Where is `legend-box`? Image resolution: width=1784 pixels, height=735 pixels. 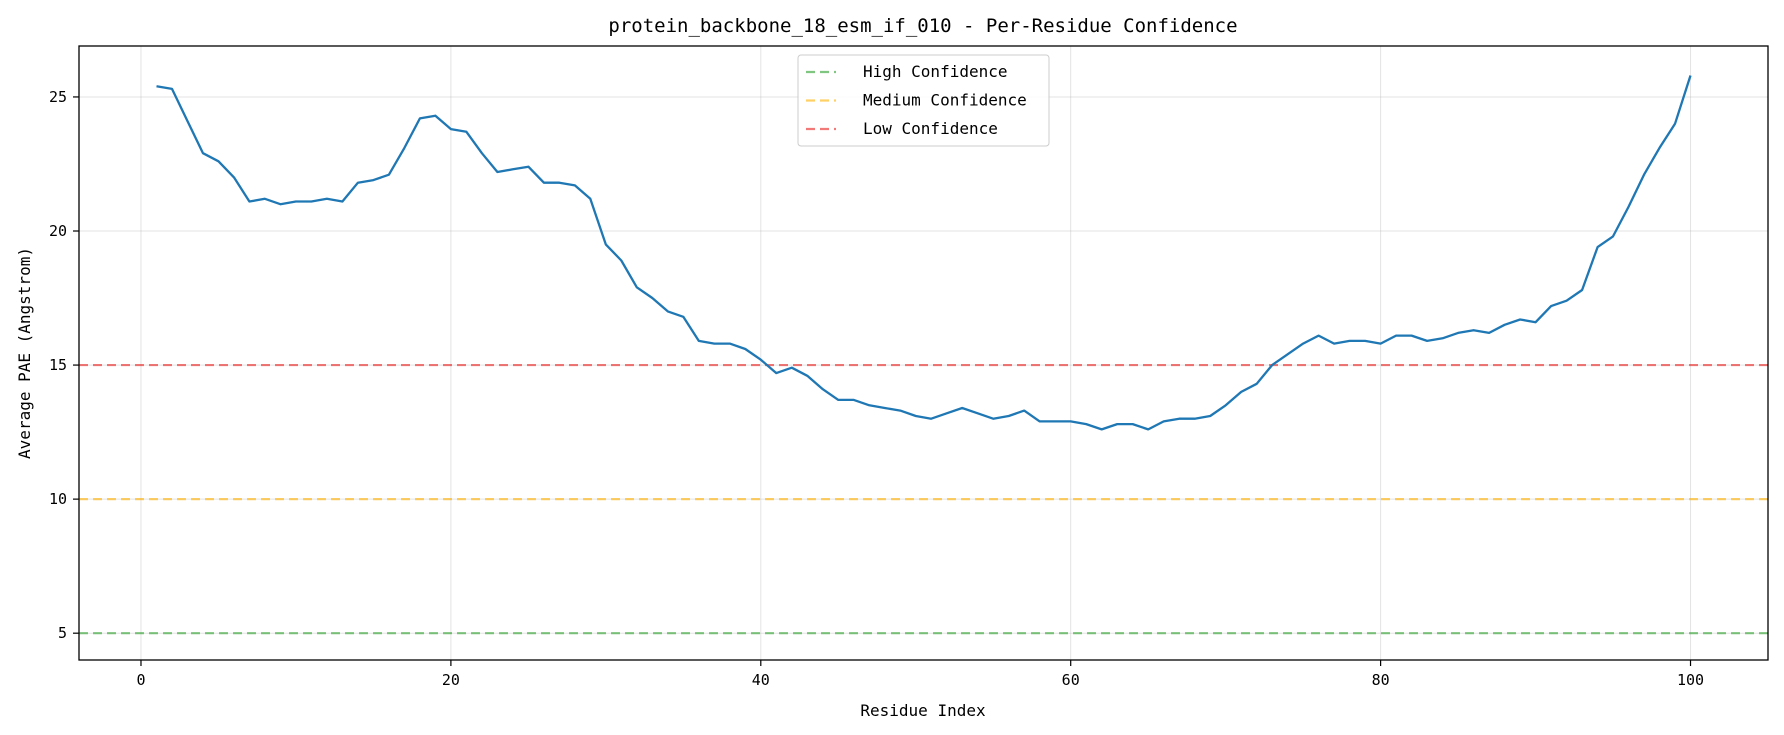
legend-box is located at coordinates (923, 100).